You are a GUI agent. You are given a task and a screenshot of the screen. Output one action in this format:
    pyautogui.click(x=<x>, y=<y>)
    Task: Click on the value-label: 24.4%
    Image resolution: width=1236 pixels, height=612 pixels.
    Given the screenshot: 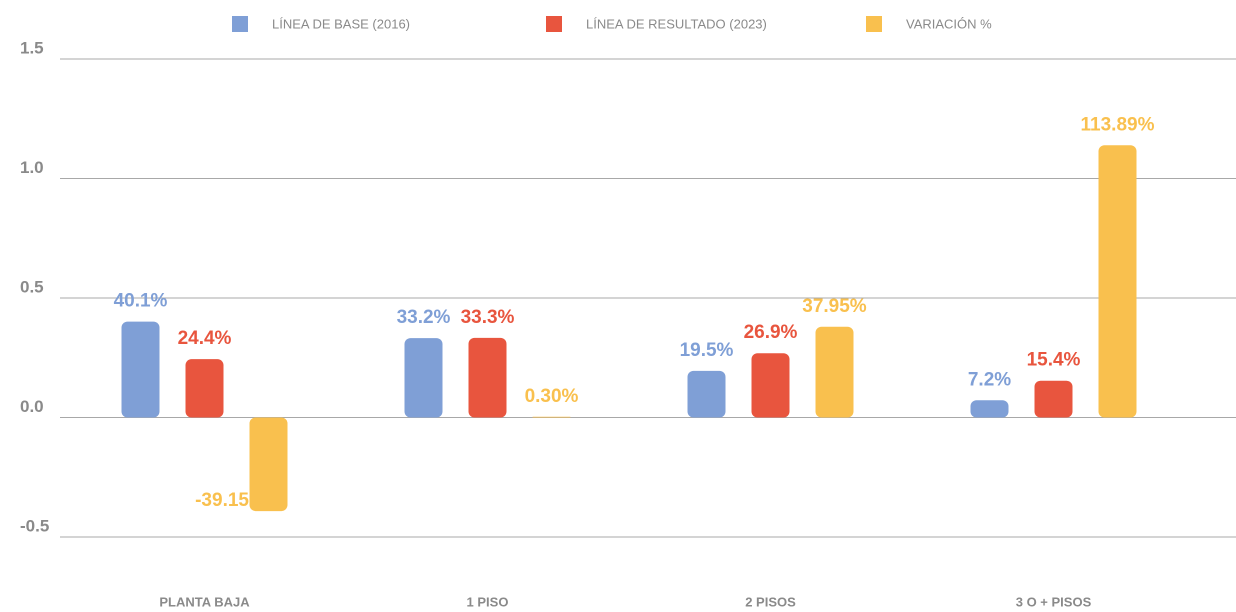 What is the action you would take?
    pyautogui.click(x=205, y=338)
    